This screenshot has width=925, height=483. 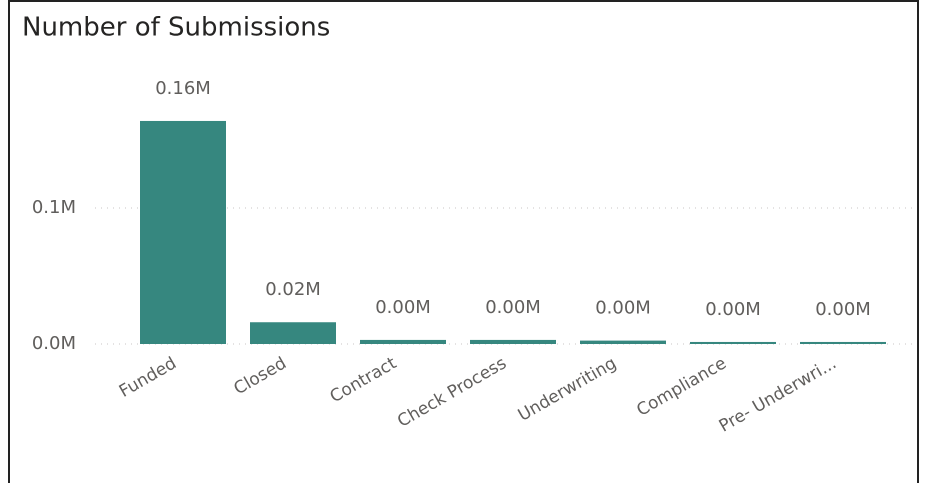 What do you see at coordinates (183, 88) in the screenshot?
I see `data-label: 0.16M` at bounding box center [183, 88].